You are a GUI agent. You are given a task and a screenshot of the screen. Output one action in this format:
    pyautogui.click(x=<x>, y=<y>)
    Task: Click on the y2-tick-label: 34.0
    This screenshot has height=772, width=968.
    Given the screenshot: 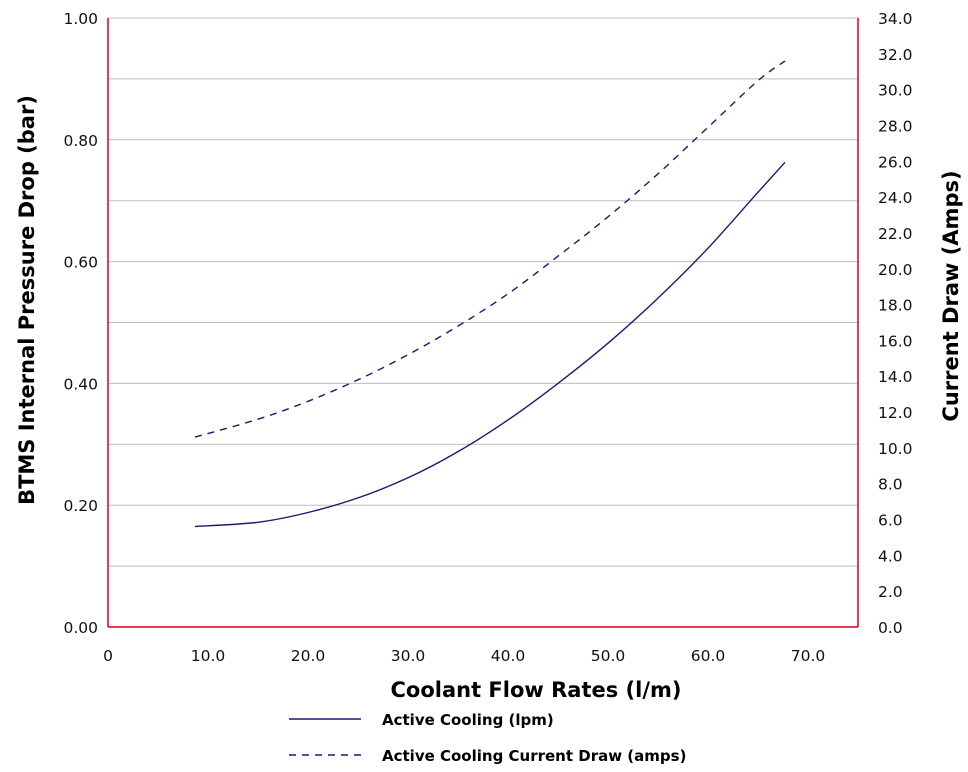 What is the action you would take?
    pyautogui.click(x=895, y=19)
    